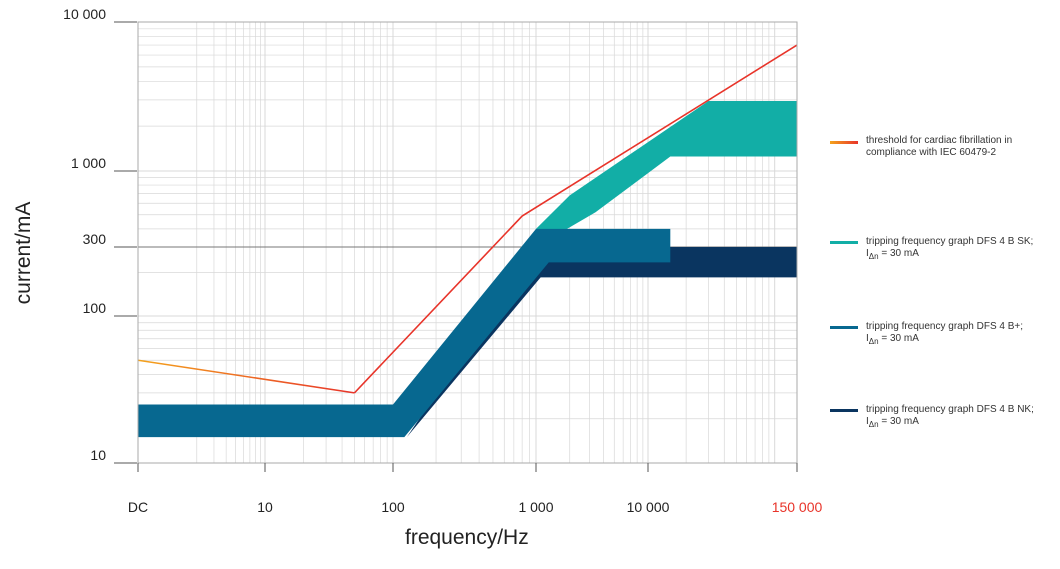  Describe the element at coordinates (844, 242) in the screenshot. I see `legend-swatch-dfs-sk` at that location.